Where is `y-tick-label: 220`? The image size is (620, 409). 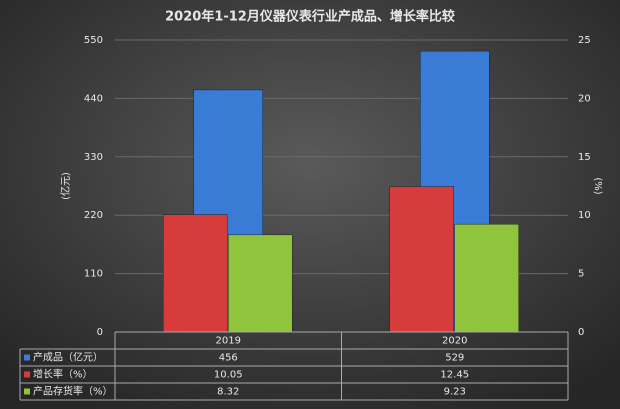 y-tick-label: 220 is located at coordinates (93, 215).